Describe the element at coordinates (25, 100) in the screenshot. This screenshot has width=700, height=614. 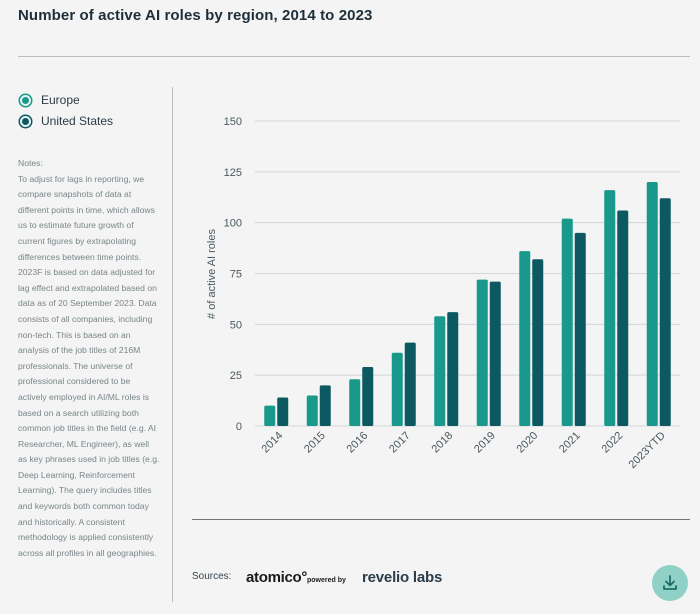
I see `legend-marker-europe-icon` at that location.